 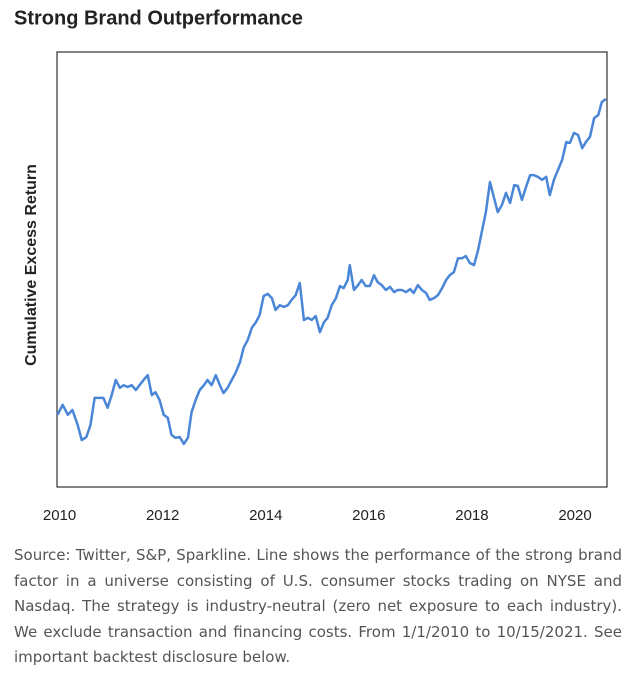 I want to click on x-tick-label: 2014, so click(x=265, y=515).